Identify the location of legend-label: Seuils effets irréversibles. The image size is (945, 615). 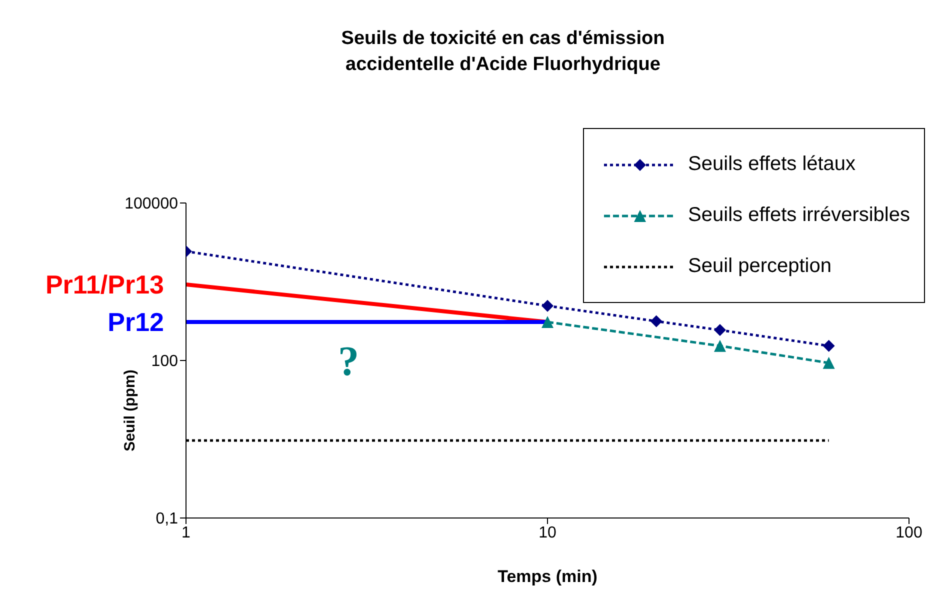
(799, 215).